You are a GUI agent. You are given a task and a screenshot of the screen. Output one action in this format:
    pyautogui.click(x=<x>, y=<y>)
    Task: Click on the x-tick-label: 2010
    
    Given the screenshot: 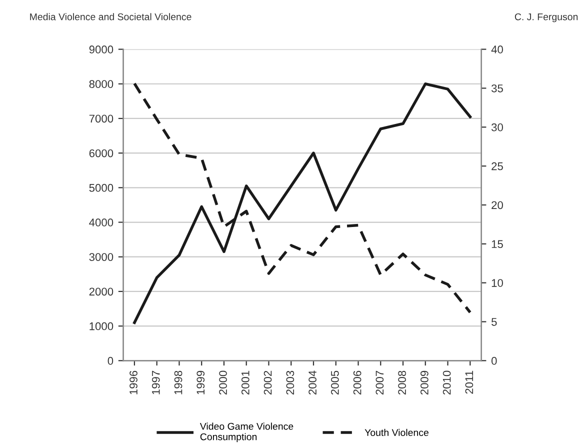 What is the action you would take?
    pyautogui.click(x=446, y=382)
    